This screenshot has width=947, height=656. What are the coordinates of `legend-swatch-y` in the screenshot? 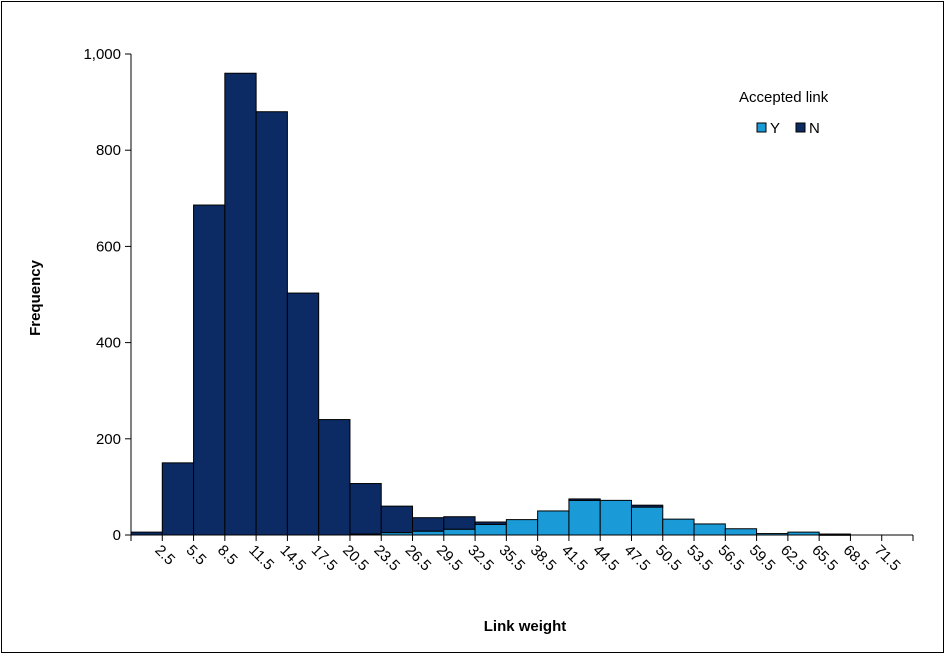 It's located at (761, 127).